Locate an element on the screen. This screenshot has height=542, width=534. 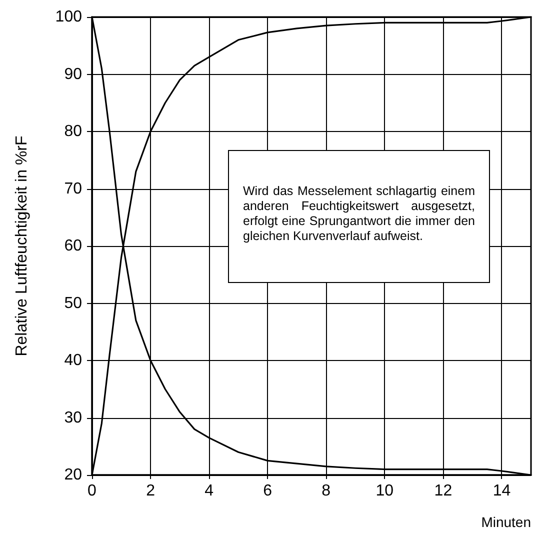
y-axis-title: Relative Luftfeuchtigkeit in %rF is located at coordinates (22, 246).